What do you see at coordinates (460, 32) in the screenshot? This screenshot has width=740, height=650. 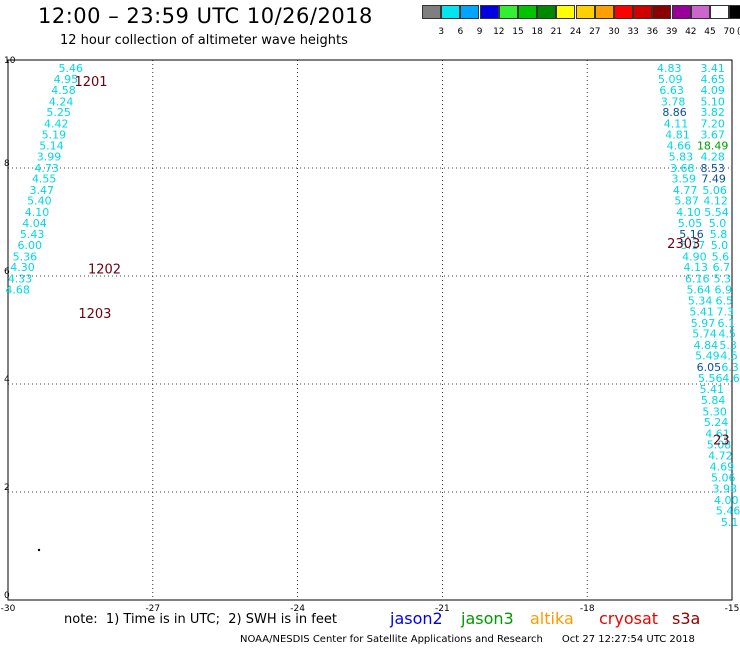 I see `colorbar-label: 6` at bounding box center [460, 32].